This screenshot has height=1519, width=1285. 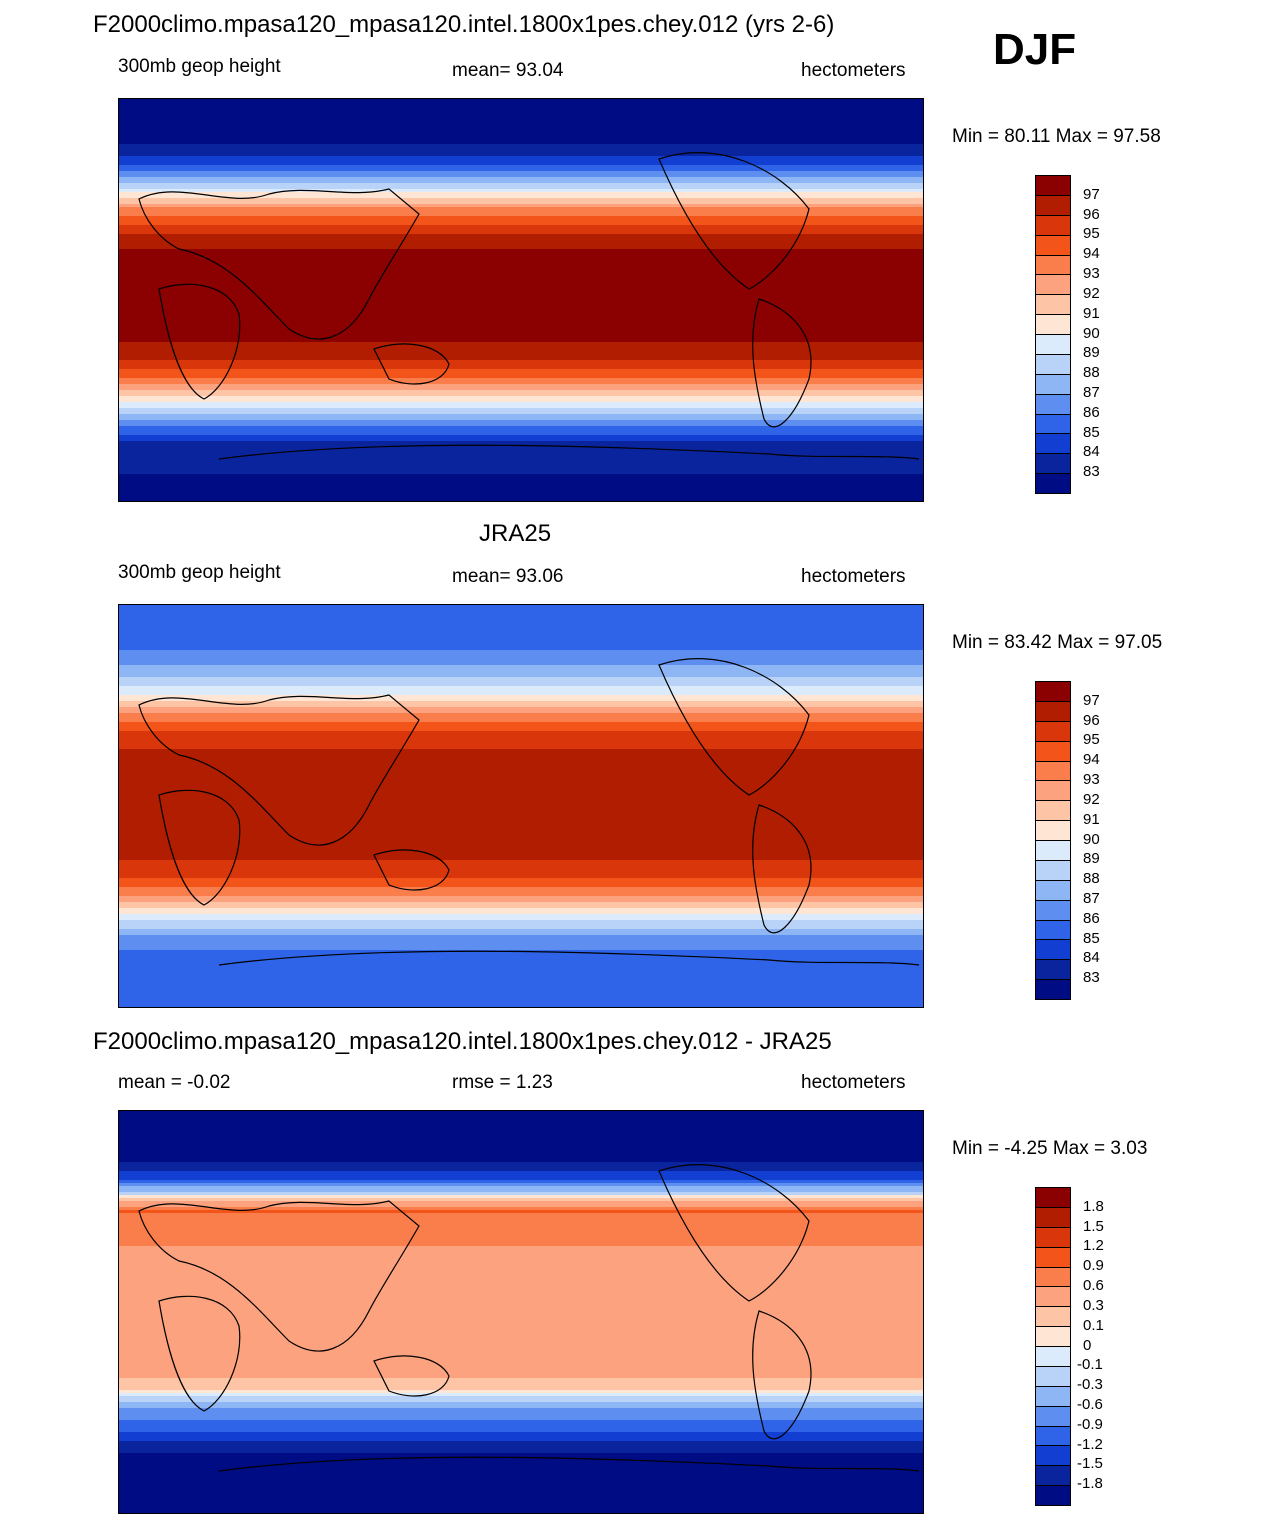 I want to click on colorbar-label: 88, so click(x=1091, y=373).